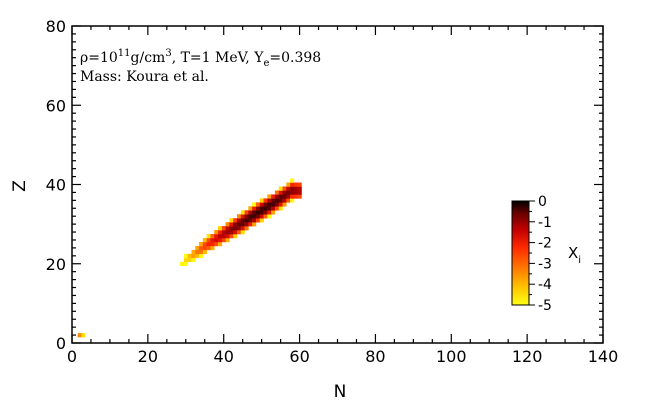  Describe the element at coordinates (545, 264) in the screenshot. I see `colorbar-tick-label: -3` at that location.